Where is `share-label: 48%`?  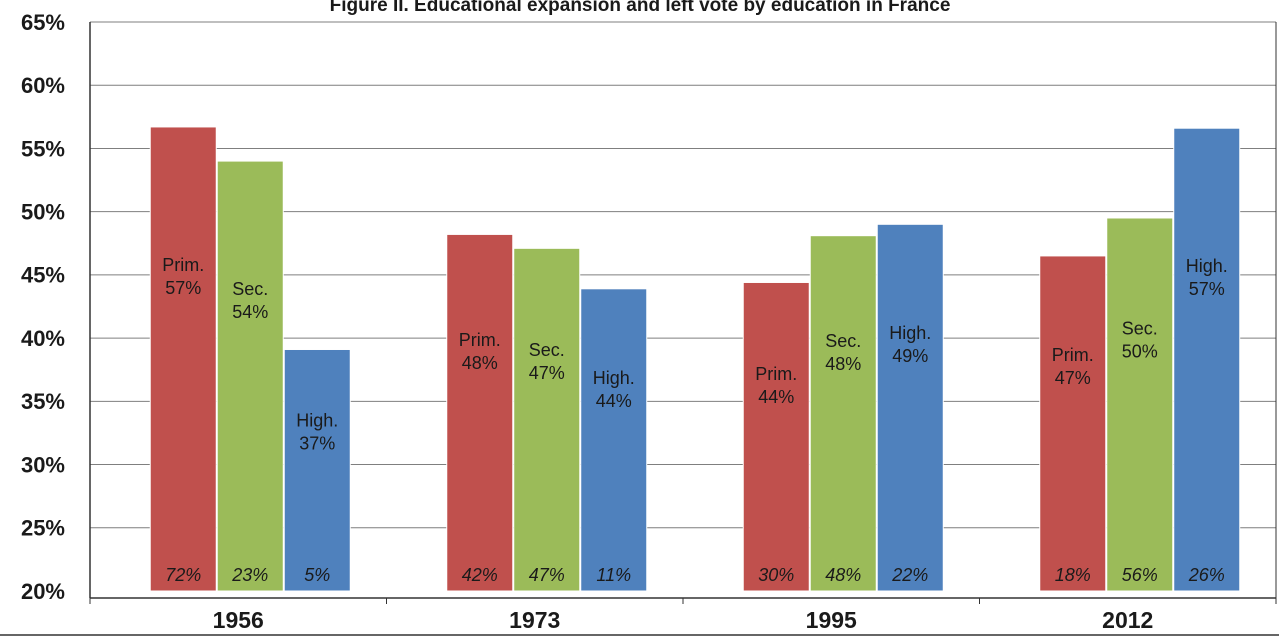 share-label: 48% is located at coordinates (843, 575).